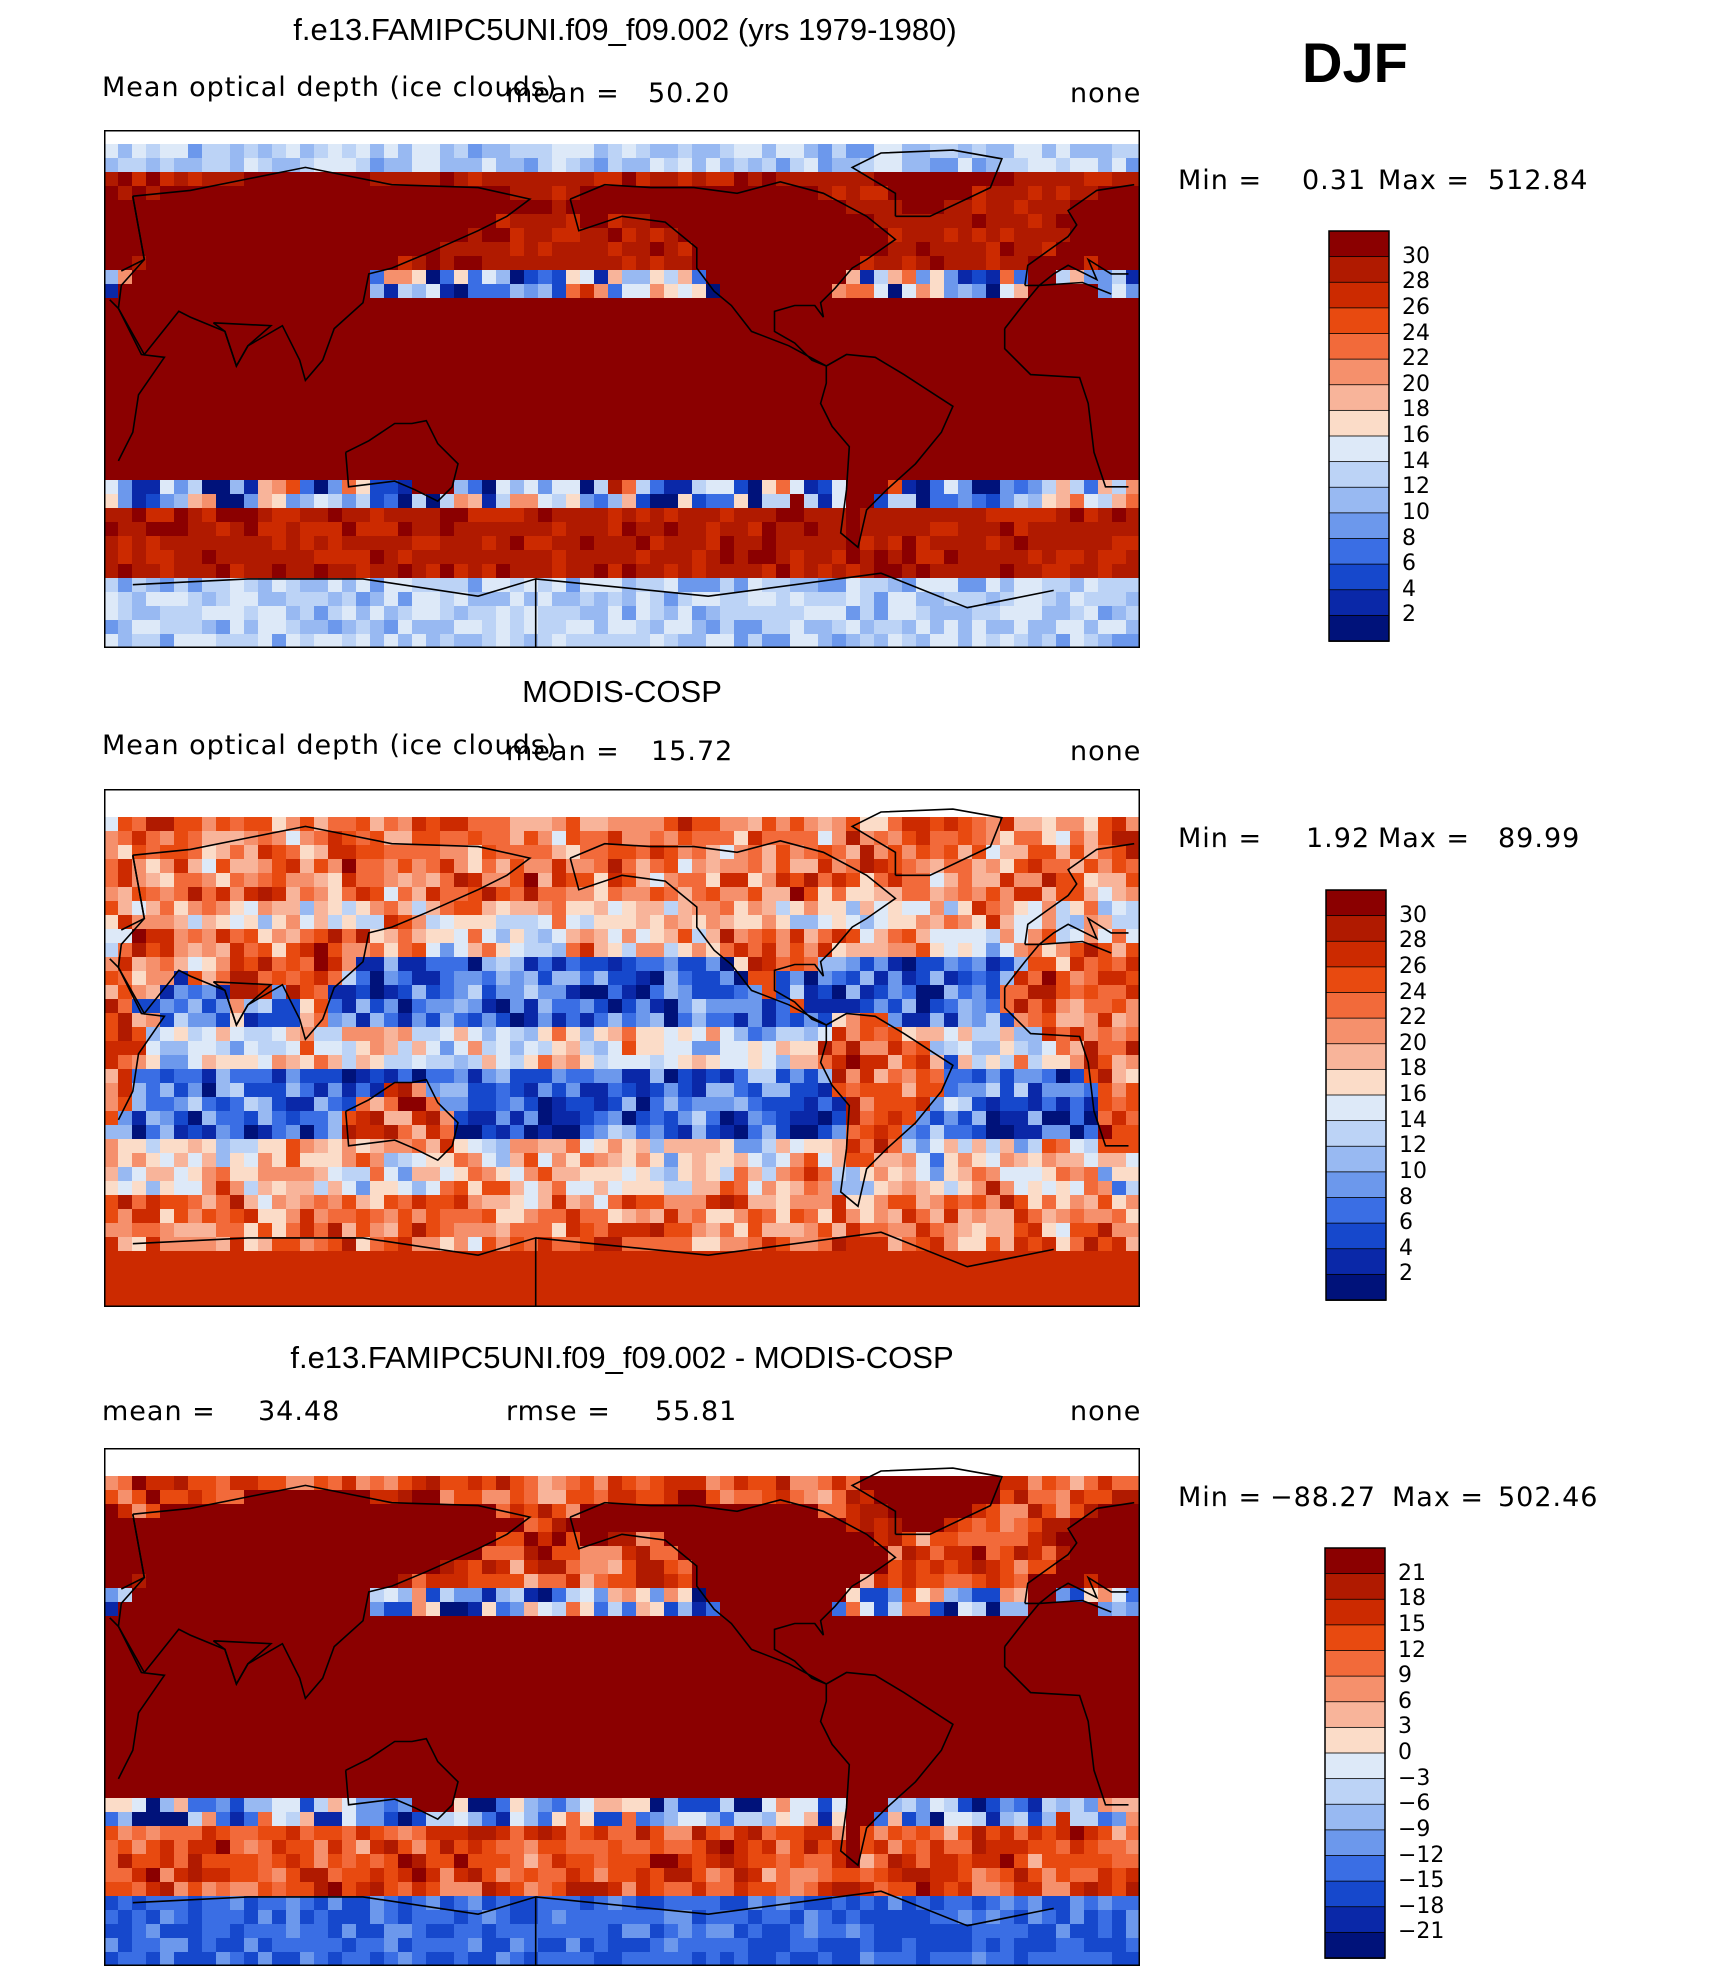 The width and height of the screenshot is (1710, 1974). Describe the element at coordinates (1334, 180) in the screenshot. I see `panel-1-min-value: 0.31` at that location.